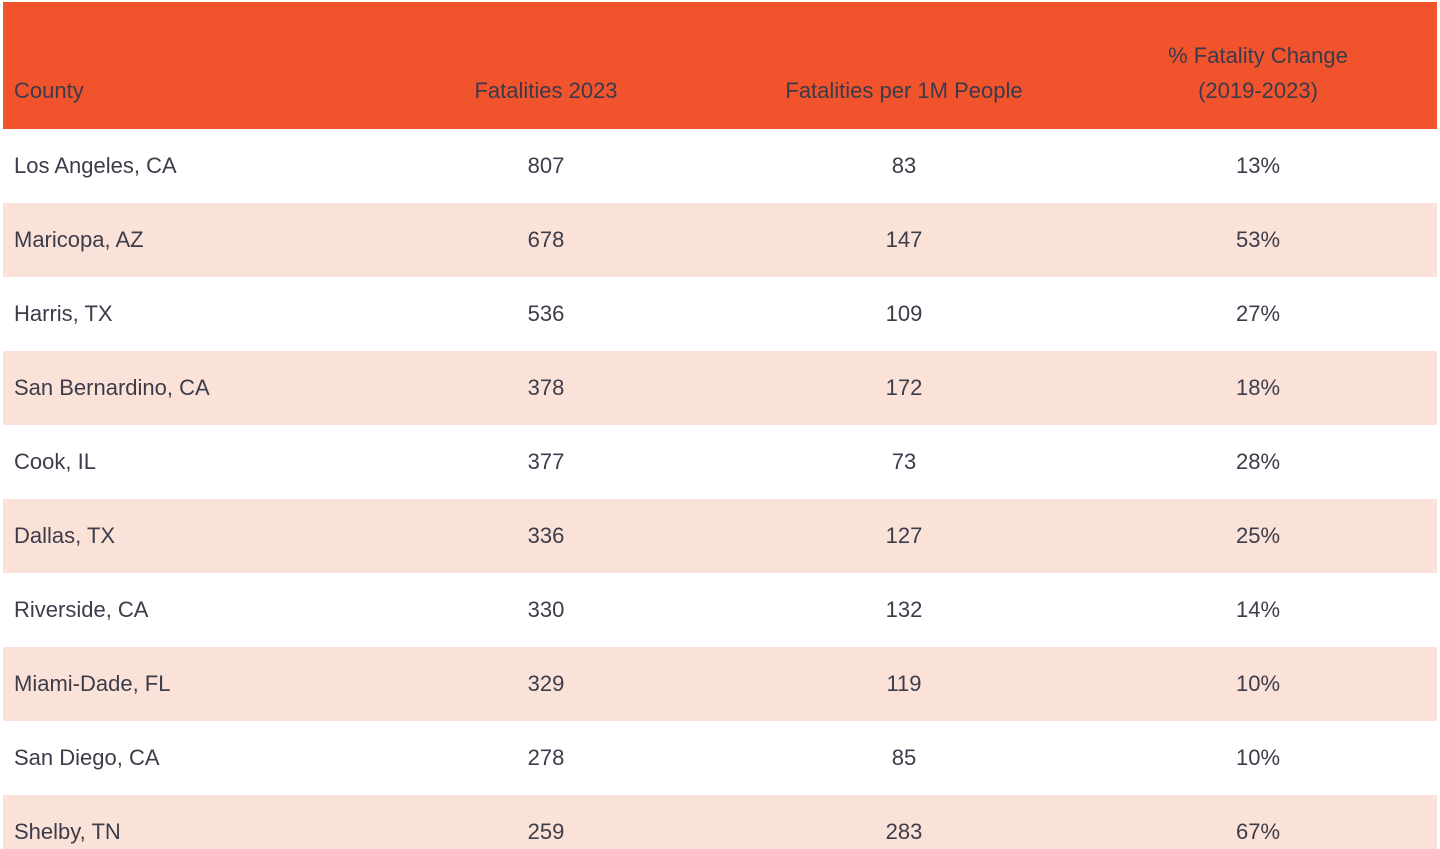  What do you see at coordinates (720, 388) in the screenshot?
I see `table-row: San Bernardino, CA 378 172 18%` at bounding box center [720, 388].